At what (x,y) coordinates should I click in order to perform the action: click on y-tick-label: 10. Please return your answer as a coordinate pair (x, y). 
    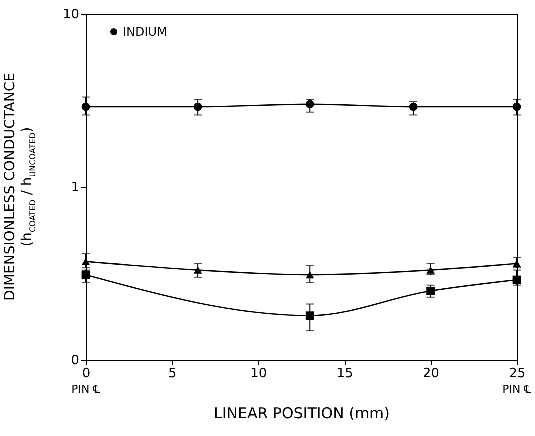
    Looking at the image, I should click on (71, 15).